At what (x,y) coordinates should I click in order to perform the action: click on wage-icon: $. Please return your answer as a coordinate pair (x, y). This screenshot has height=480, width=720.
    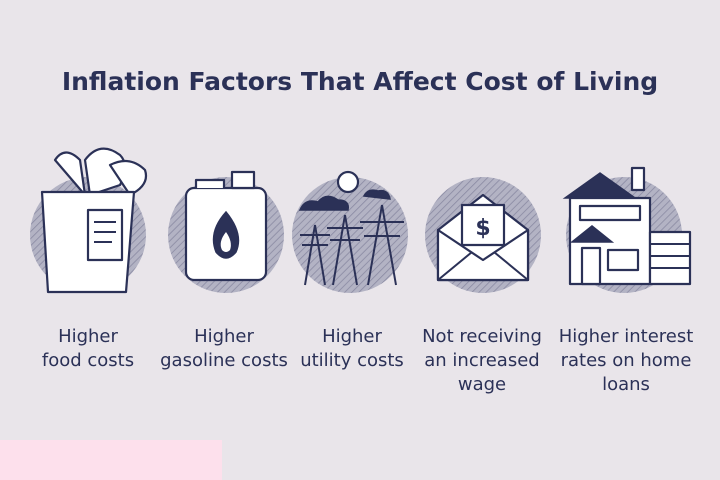
    Looking at the image, I should click on (483, 235).